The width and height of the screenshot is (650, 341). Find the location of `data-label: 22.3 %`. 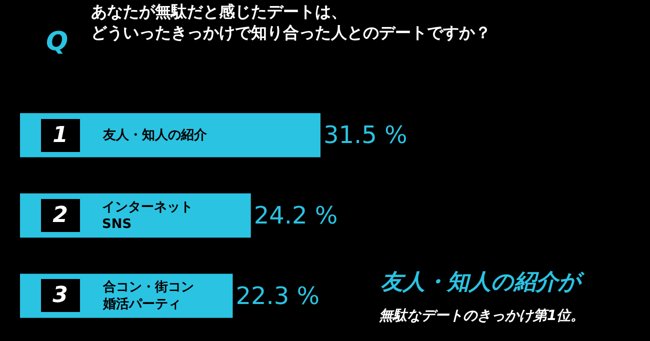

data-label: 22.3 % is located at coordinates (278, 296).